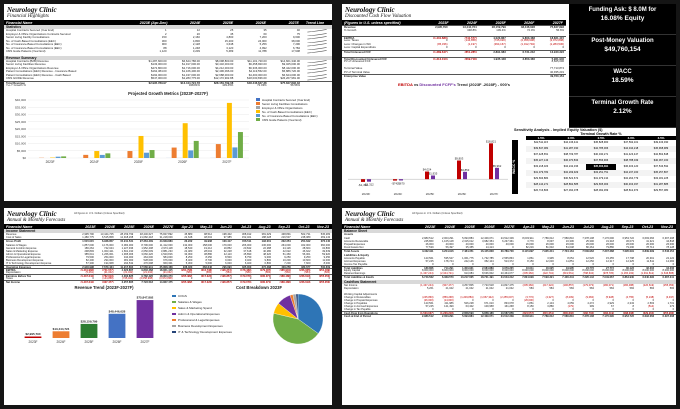 This screenshot has width=680, height=409. I want to click on cell-value: 1,861, so click(530, 258).